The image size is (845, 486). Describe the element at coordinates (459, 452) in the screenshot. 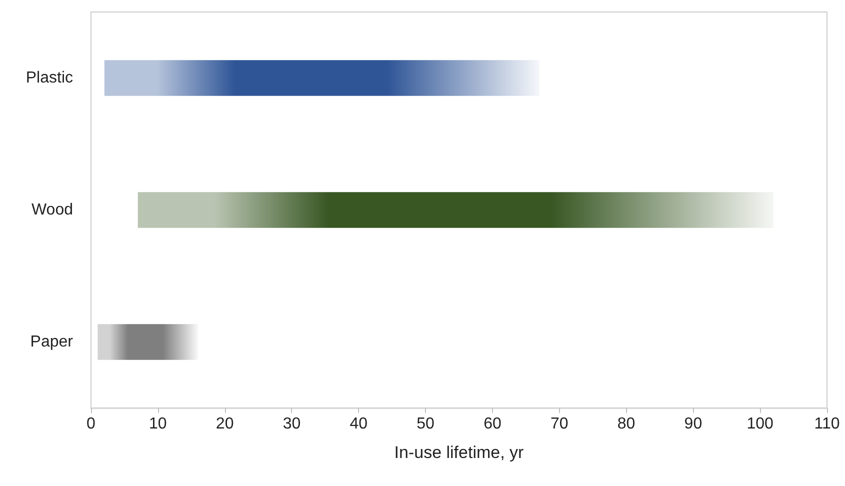

I see `x-axis-title: In-use lifetime, yr` at that location.